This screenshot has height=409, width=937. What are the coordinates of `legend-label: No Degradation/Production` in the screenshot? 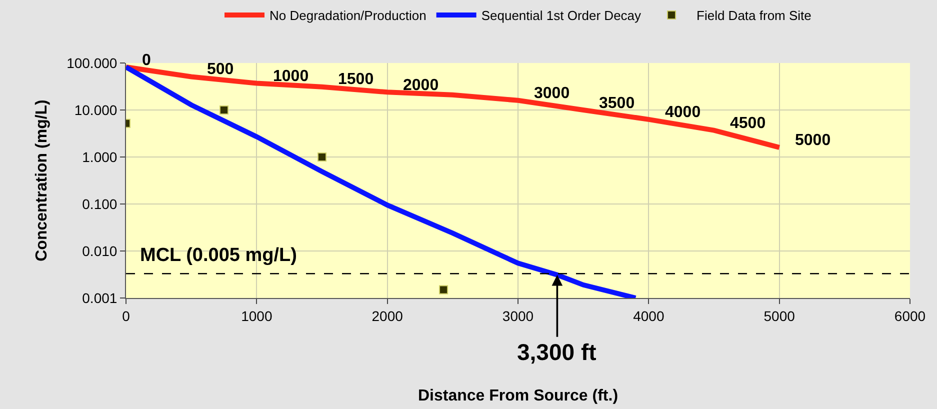 It's located at (348, 16).